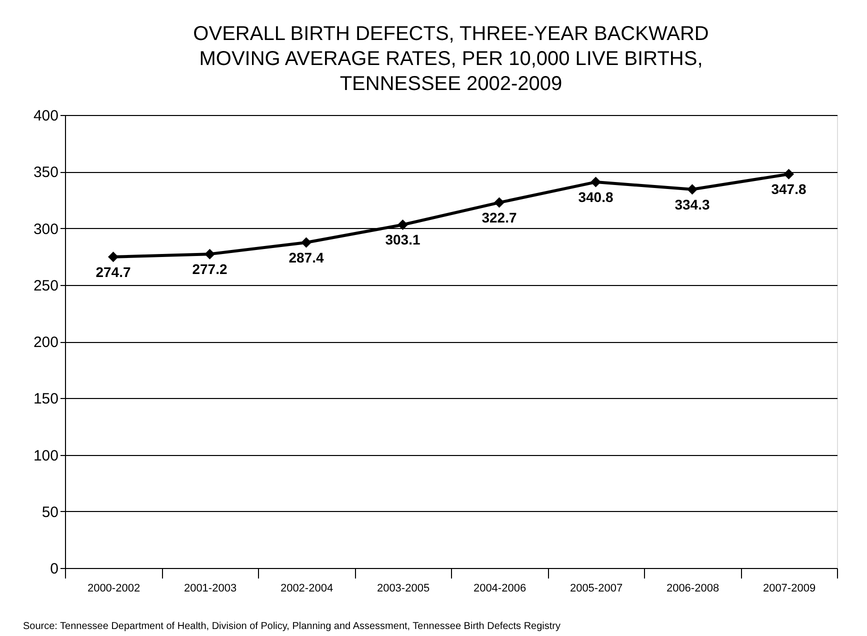  I want to click on y-tick-label: 150, so click(45, 399).